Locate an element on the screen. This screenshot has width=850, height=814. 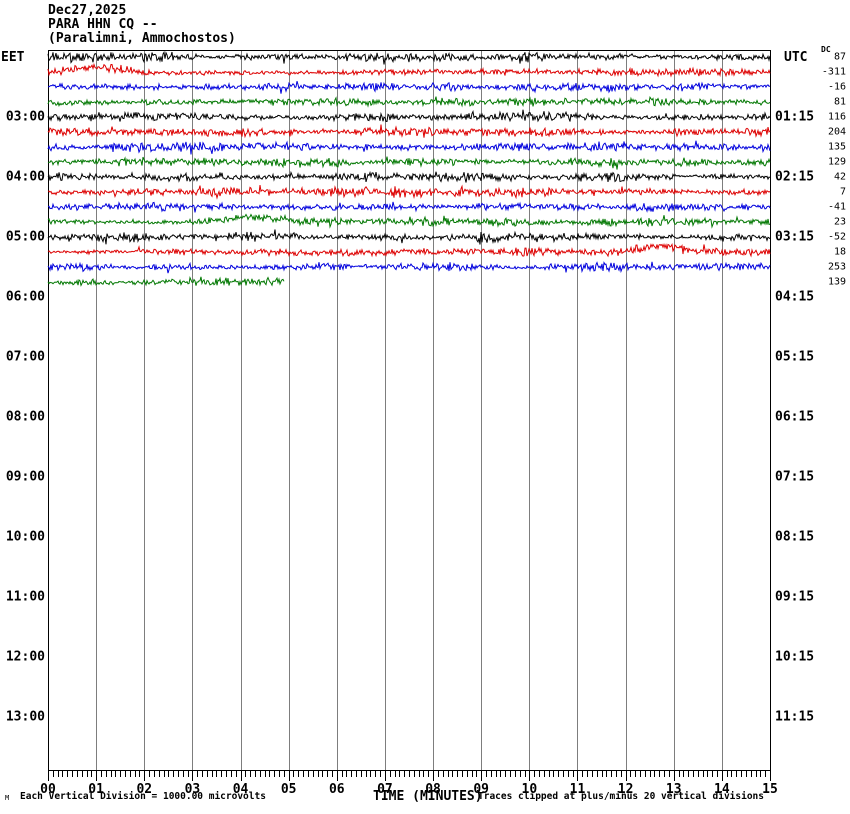
x-tick-label: 12 is located at coordinates (625, 789).